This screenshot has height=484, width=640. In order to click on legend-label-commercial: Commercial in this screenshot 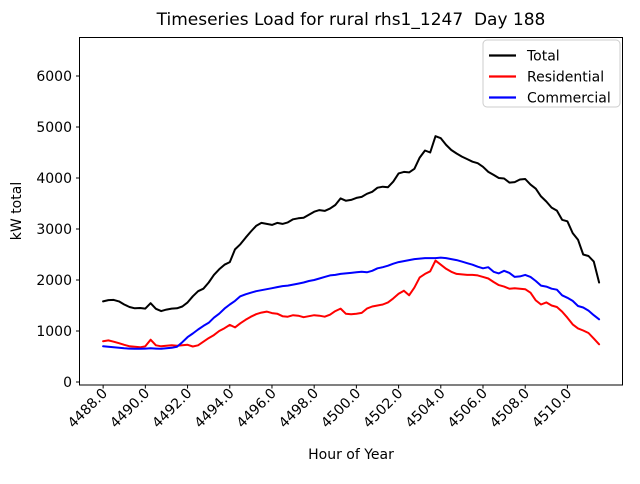, I will do `click(569, 99)`.